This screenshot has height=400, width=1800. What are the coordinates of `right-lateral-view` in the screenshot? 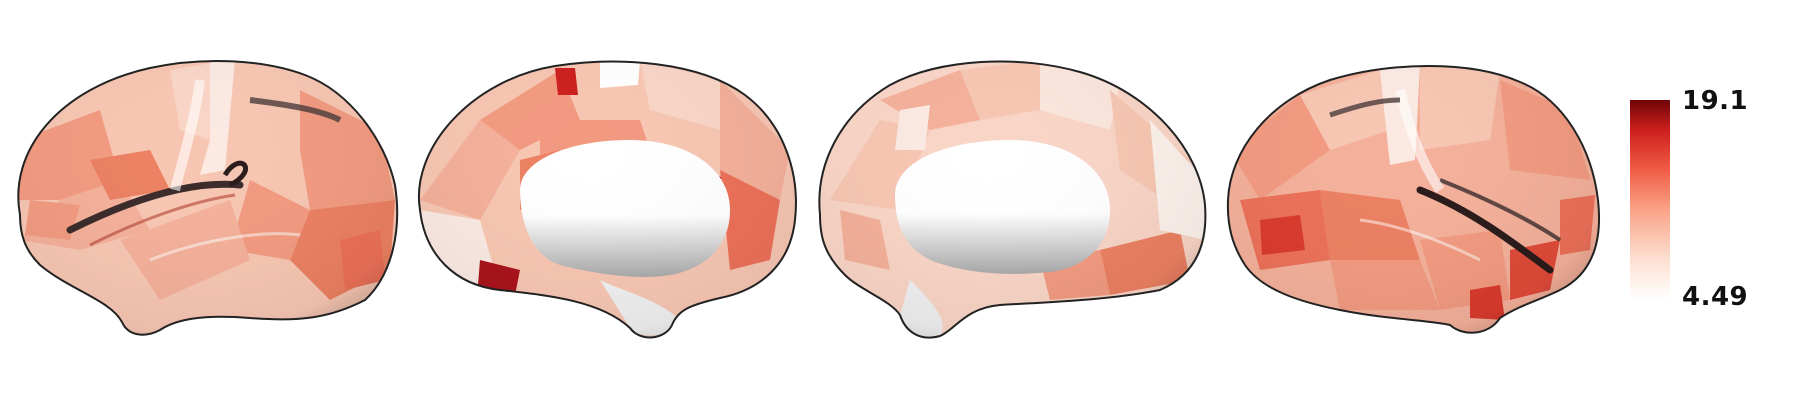 It's located at (1413, 199).